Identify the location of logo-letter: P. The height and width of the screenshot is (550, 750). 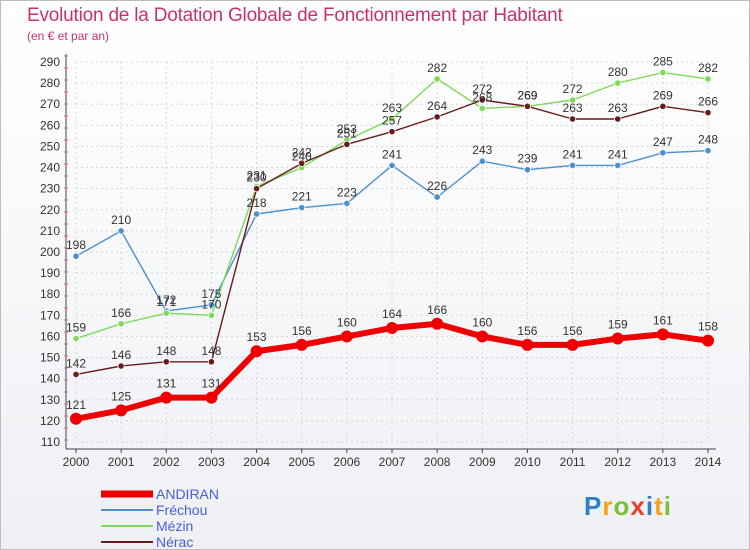
(593, 506).